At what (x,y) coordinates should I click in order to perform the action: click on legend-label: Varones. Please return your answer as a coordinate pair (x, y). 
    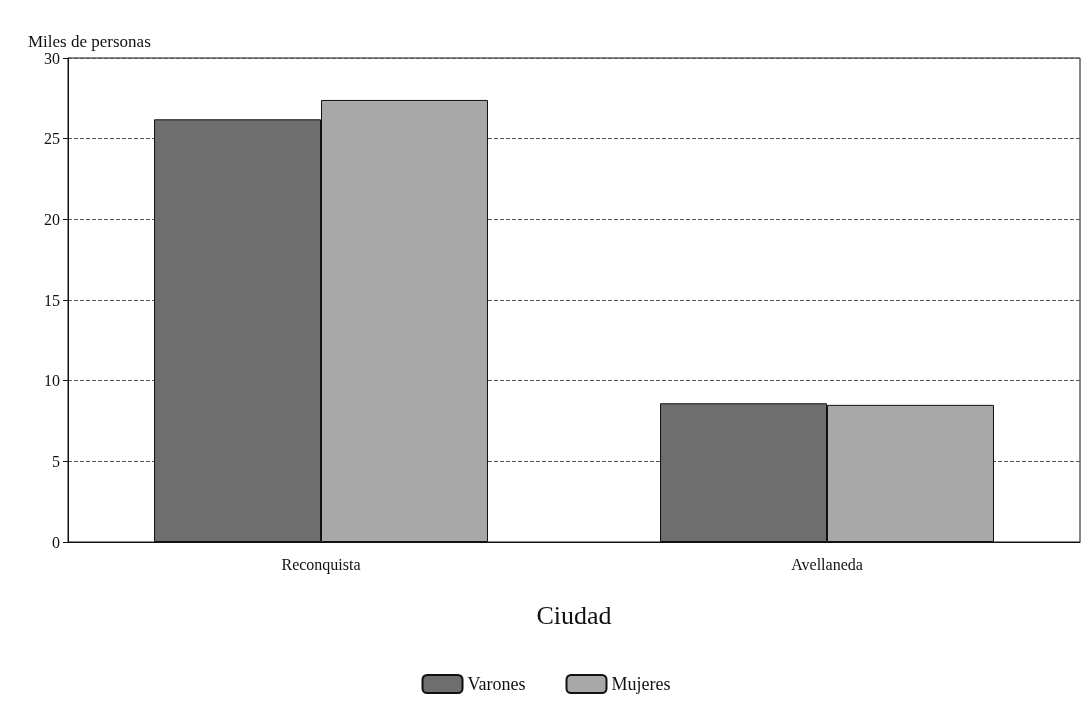
    Looking at the image, I should click on (496, 684).